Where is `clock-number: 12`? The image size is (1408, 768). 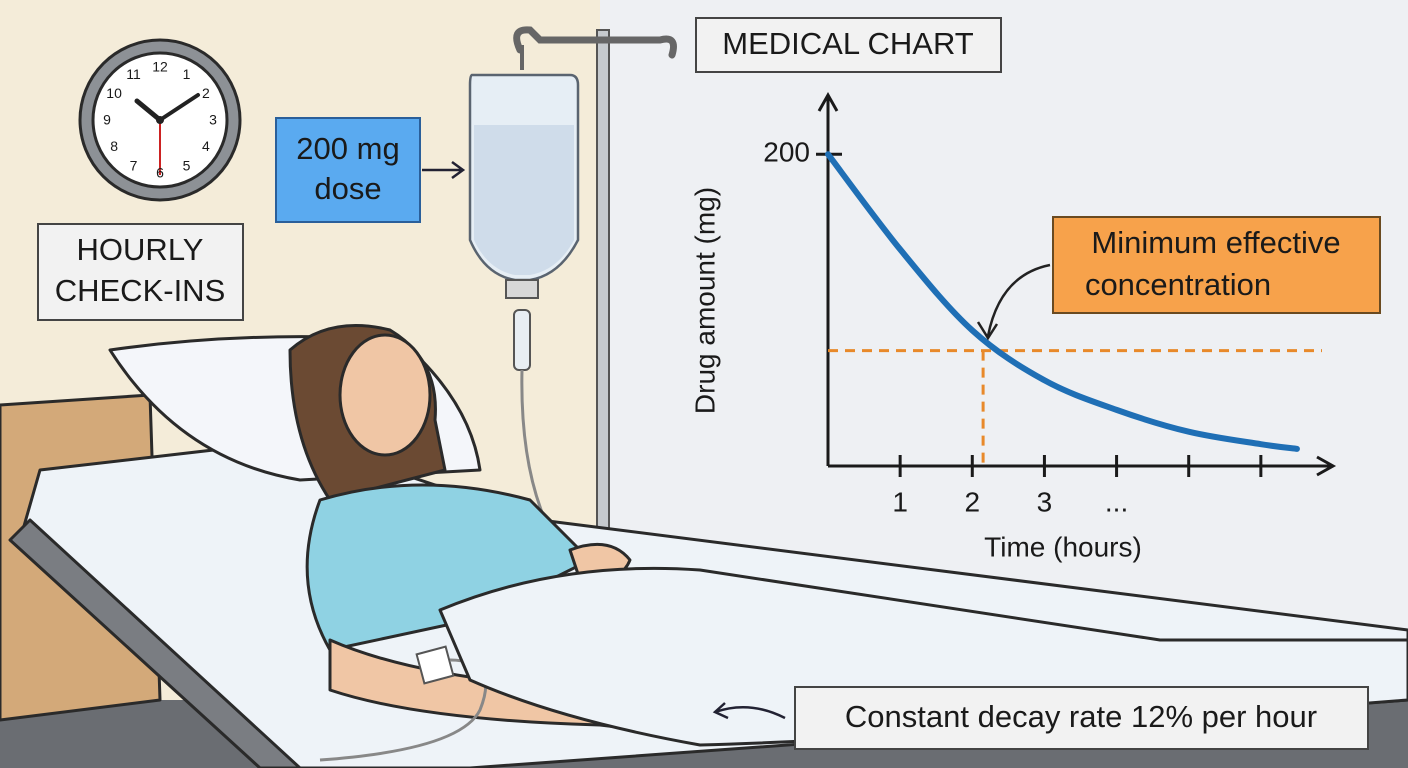
clock-number: 12 is located at coordinates (160, 67).